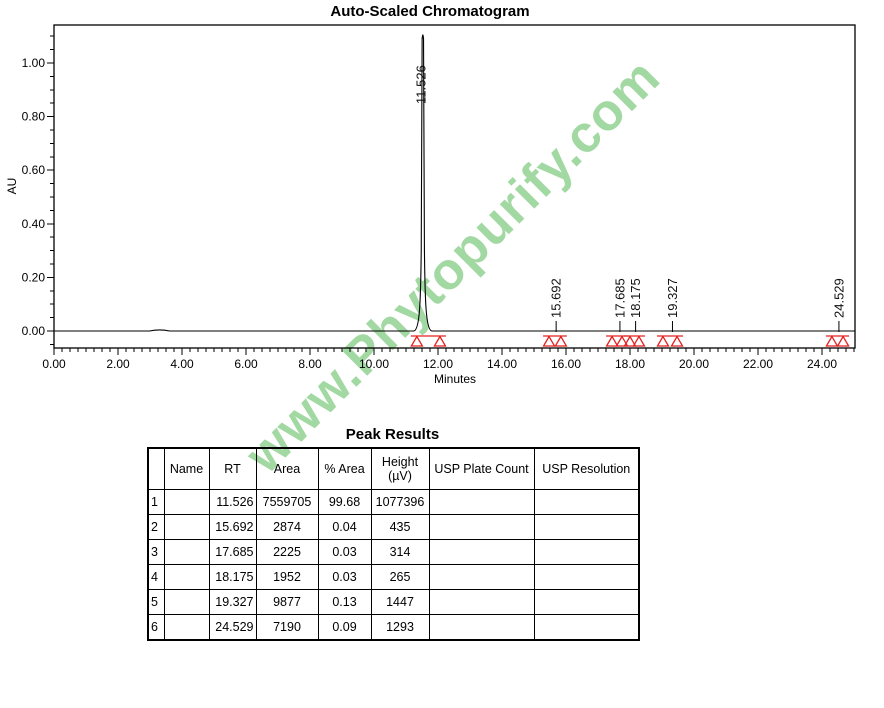 This screenshot has height=708, width=884. Describe the element at coordinates (287, 602) in the screenshot. I see `cell-area: 9877` at that location.